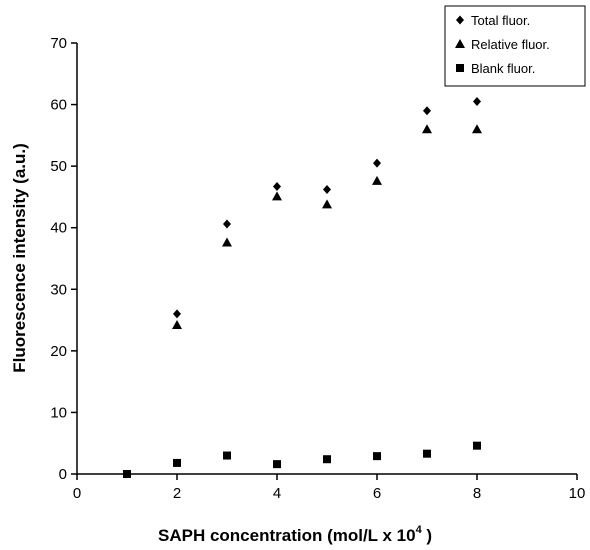  I want to click on legend-items: Total fluor. Relative fluor. Blank fluor., so click(502, 44).